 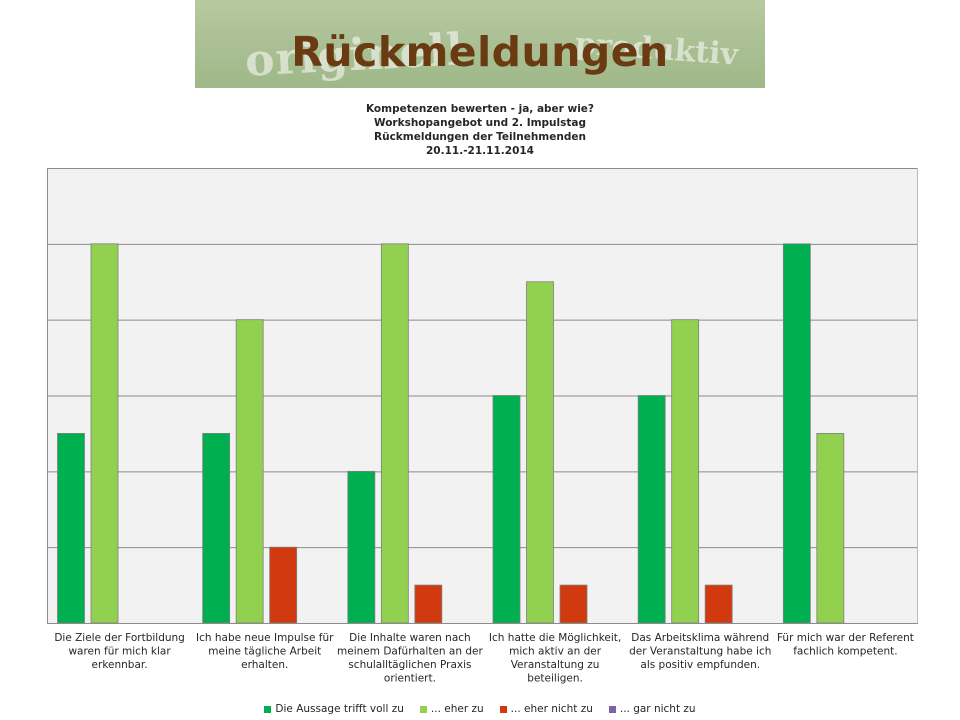 What do you see at coordinates (409, 665) in the screenshot?
I see `x-tick-label-line: schulalltäglichen Praxis` at bounding box center [409, 665].